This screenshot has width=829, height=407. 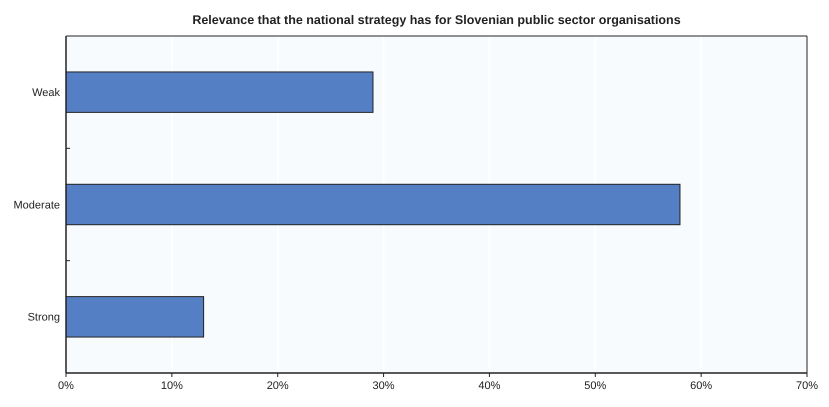 What do you see at coordinates (46, 93) in the screenshot?
I see `y-tick-label: Weak` at bounding box center [46, 93].